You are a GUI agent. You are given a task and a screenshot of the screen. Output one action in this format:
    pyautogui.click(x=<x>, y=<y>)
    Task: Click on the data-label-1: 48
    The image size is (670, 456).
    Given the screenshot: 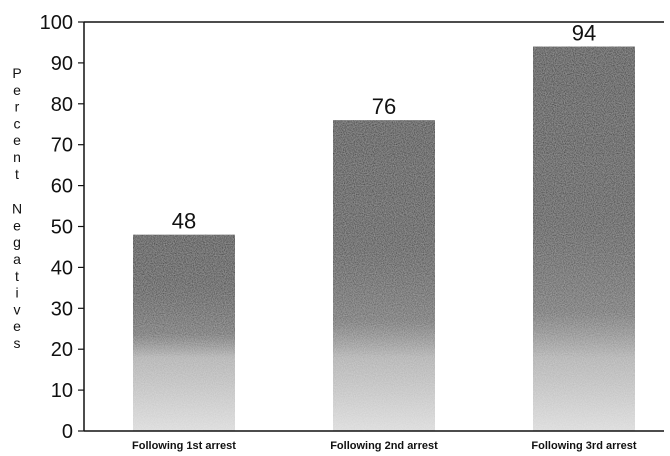 What is the action you would take?
    pyautogui.click(x=184, y=221)
    